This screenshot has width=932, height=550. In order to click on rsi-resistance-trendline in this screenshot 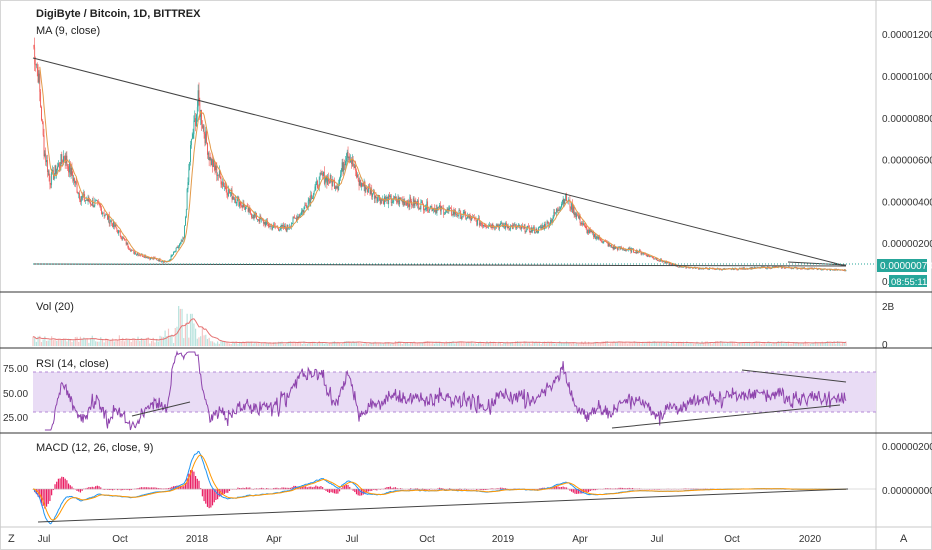, I will do `click(794, 376)`.